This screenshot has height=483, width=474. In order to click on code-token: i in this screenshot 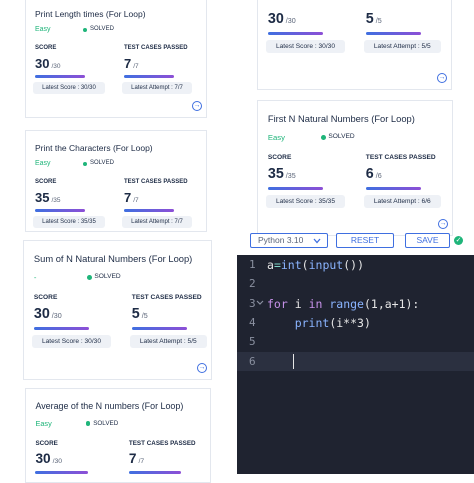, I will do `click(301, 303)`.